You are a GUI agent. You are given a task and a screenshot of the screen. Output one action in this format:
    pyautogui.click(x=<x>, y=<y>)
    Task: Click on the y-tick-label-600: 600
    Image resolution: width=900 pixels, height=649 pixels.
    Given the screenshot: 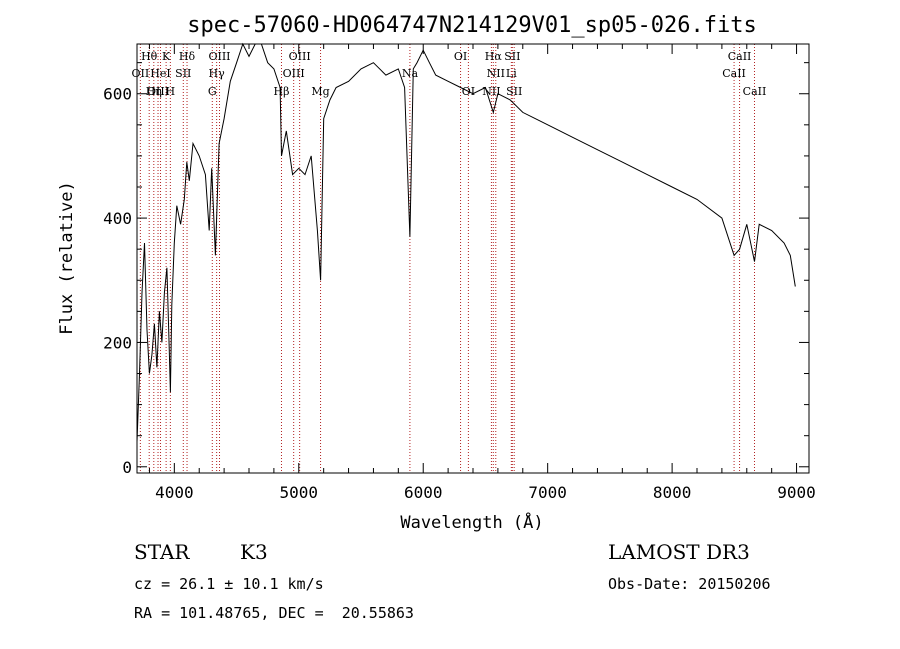 What is the action you would take?
    pyautogui.click(x=117, y=94)
    